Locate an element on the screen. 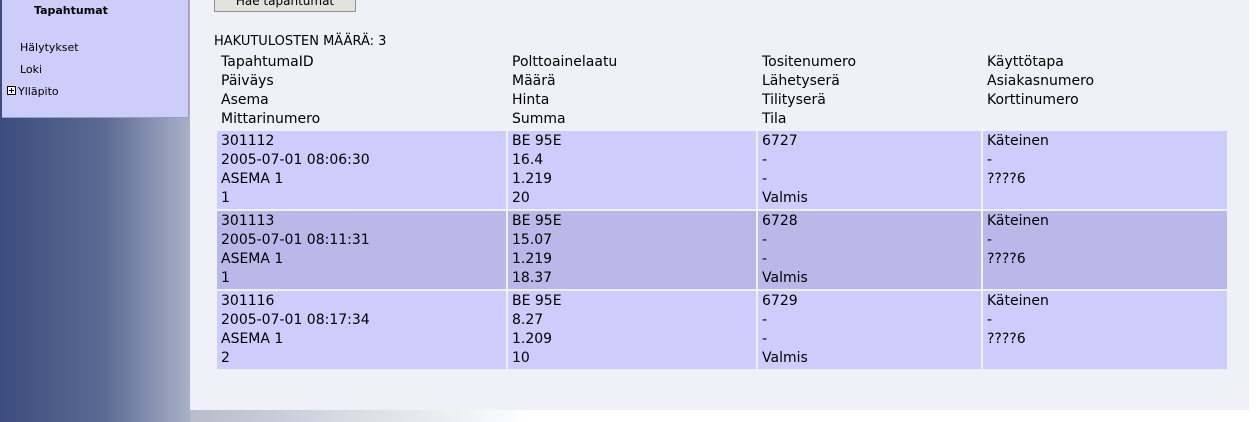 The image size is (1259, 422). header-label: Tila is located at coordinates (774, 119).